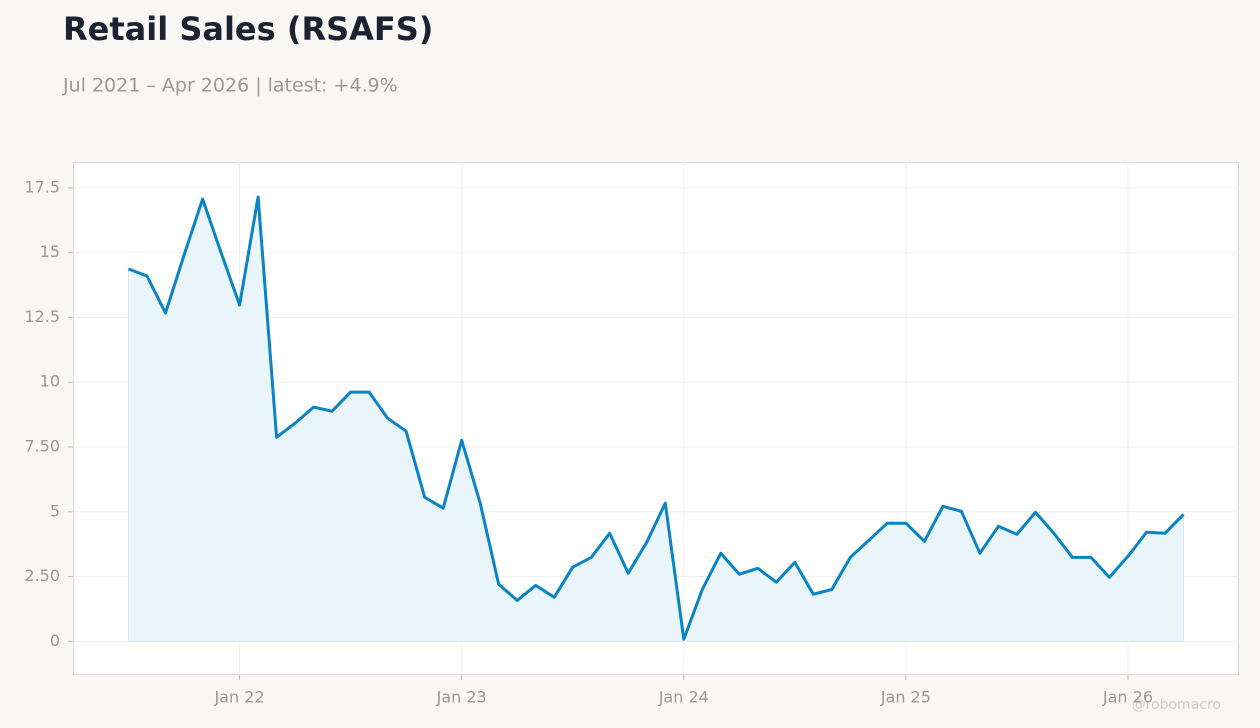  Describe the element at coordinates (239, 697) in the screenshot. I see `x-tick-label: Jan 22` at that location.